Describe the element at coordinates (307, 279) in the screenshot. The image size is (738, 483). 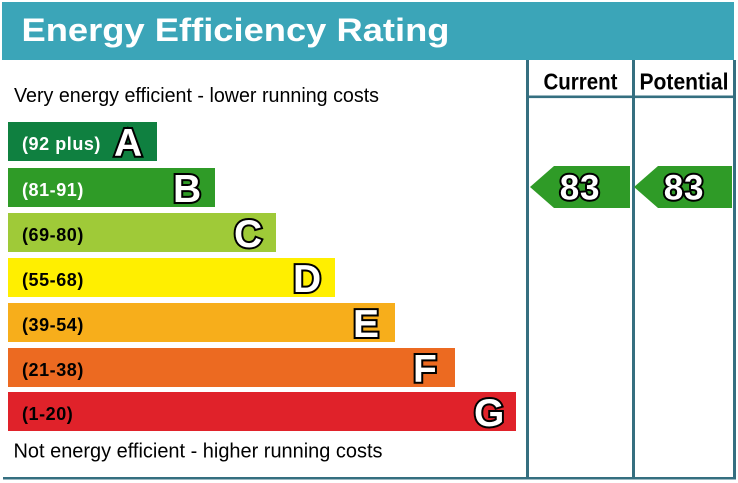
I see `svg-text: D` at that location.